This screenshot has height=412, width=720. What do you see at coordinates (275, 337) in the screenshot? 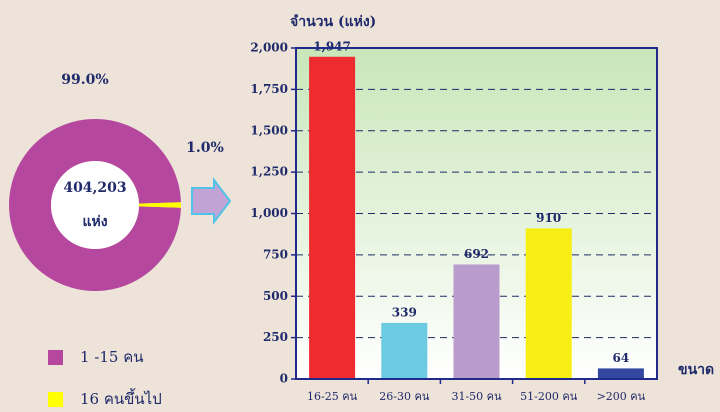
I see `y-tick-label: 250` at bounding box center [275, 337].